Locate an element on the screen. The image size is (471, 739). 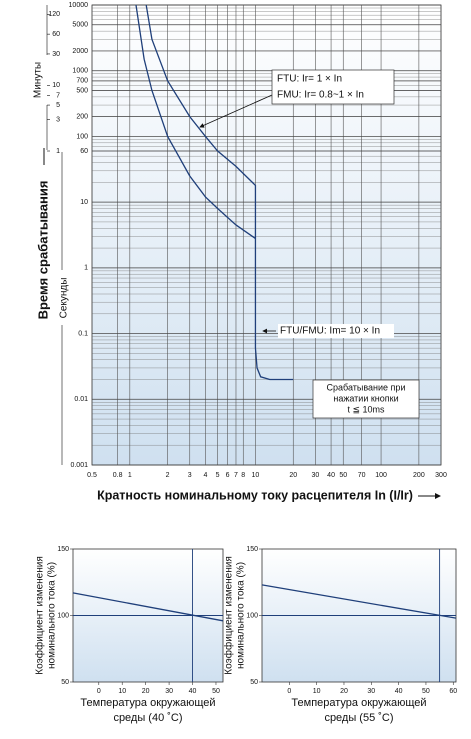
x-tick-label: 8 is located at coordinates (243, 475).